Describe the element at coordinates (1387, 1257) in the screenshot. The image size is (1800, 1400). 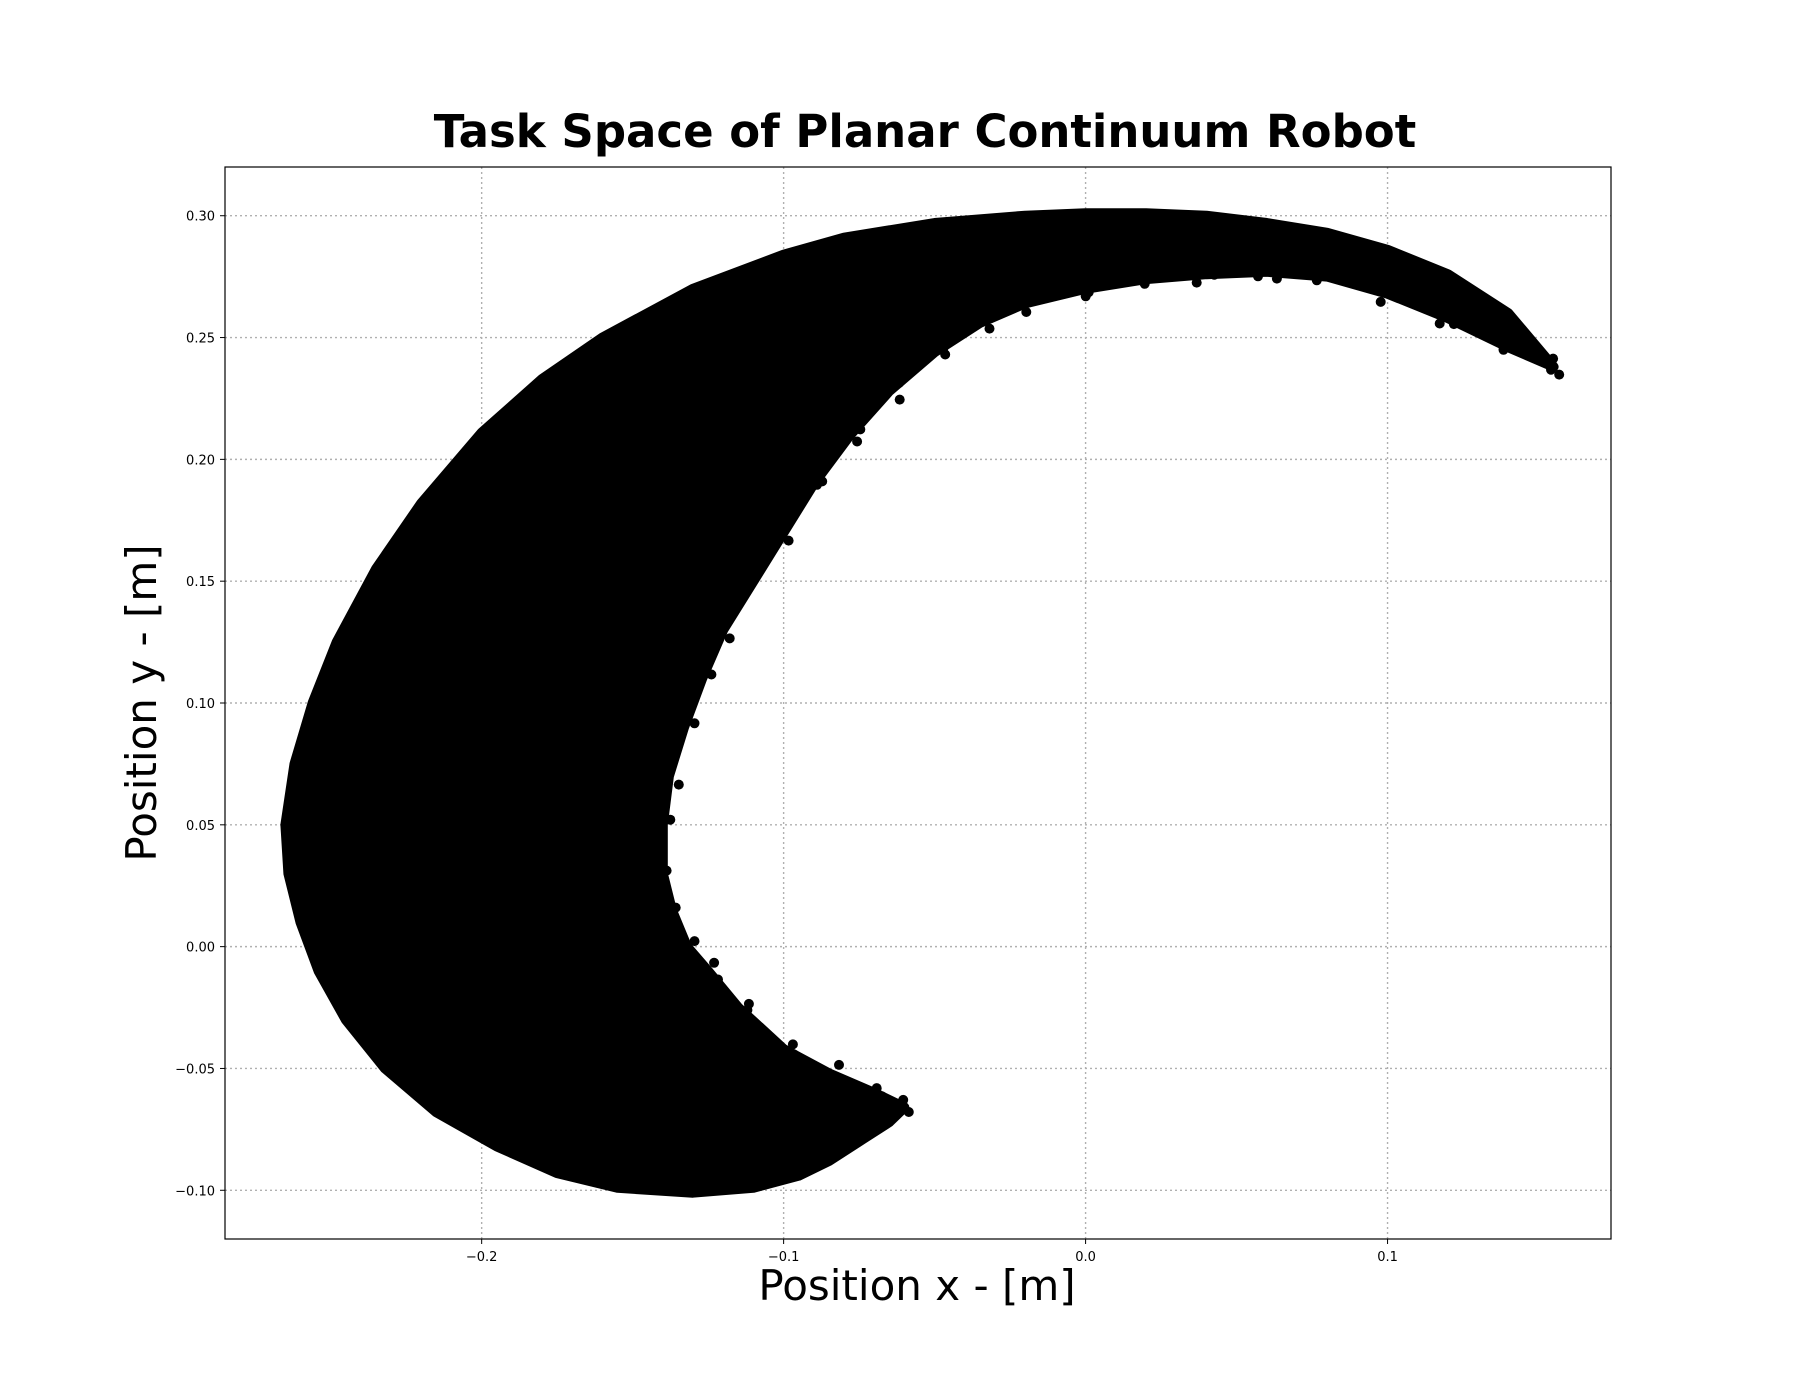
I see `x-tick-label: 0.1` at that location.